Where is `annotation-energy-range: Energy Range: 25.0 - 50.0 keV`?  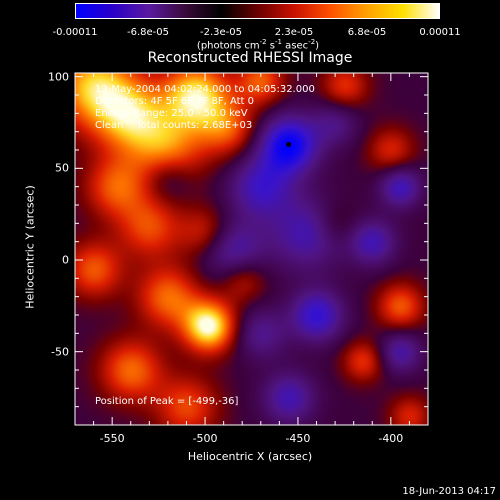
annotation-energy-range: Energy Range: 25.0 - 50.0 keV is located at coordinates (171, 113).